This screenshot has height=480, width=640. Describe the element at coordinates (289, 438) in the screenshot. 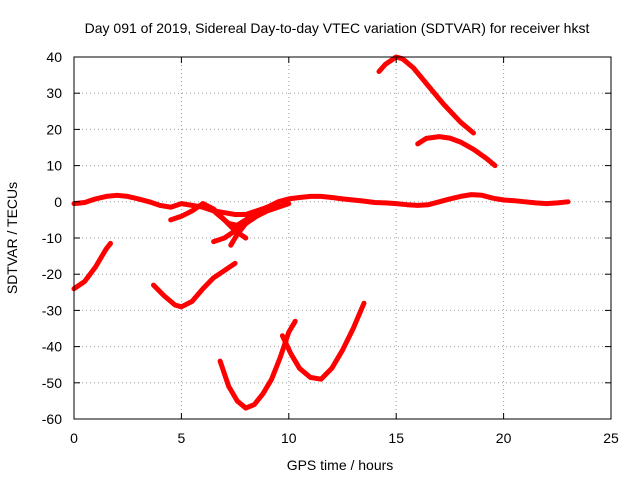

I see `x-tick-label: 10` at that location.